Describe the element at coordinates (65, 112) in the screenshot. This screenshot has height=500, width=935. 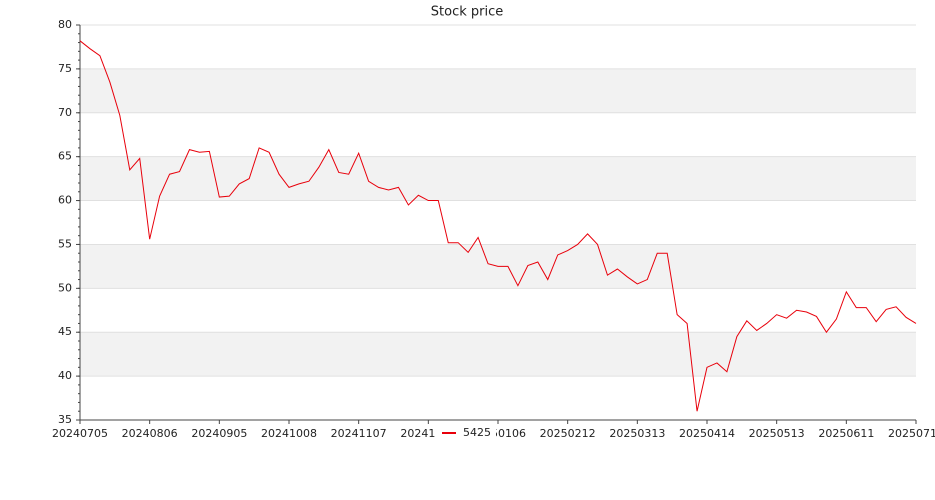
I see `y-tick-label: 70` at that location.